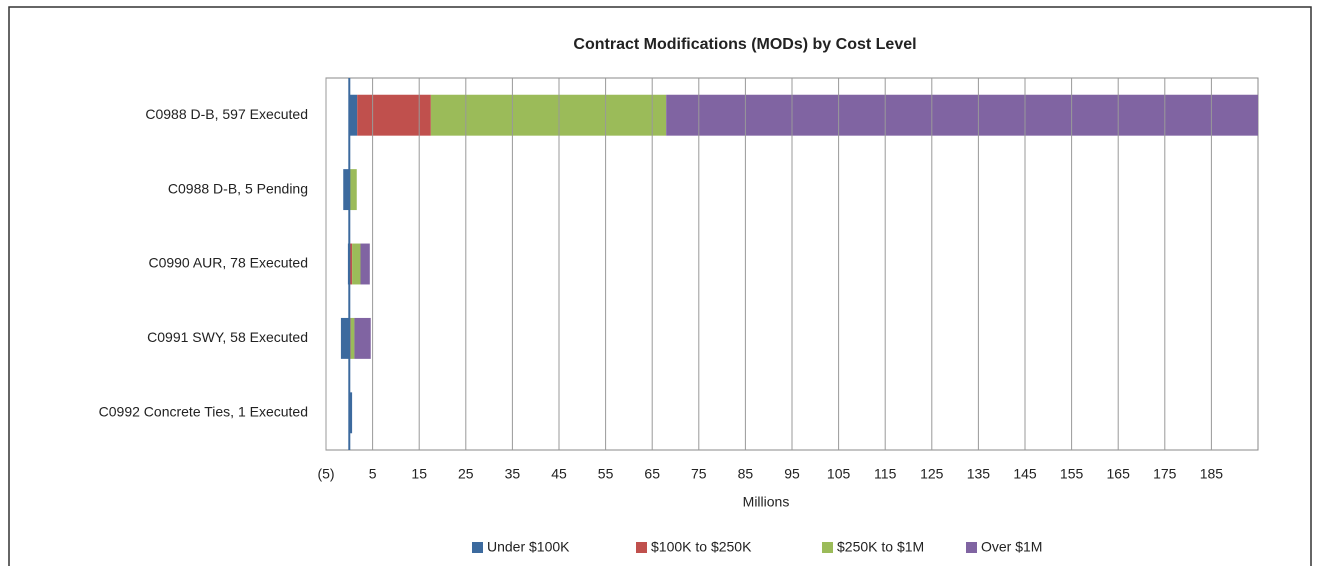 The height and width of the screenshot is (566, 1320). I want to click on y-tick-label: C0992 Concrete Ties, 1 Executed, so click(203, 412).